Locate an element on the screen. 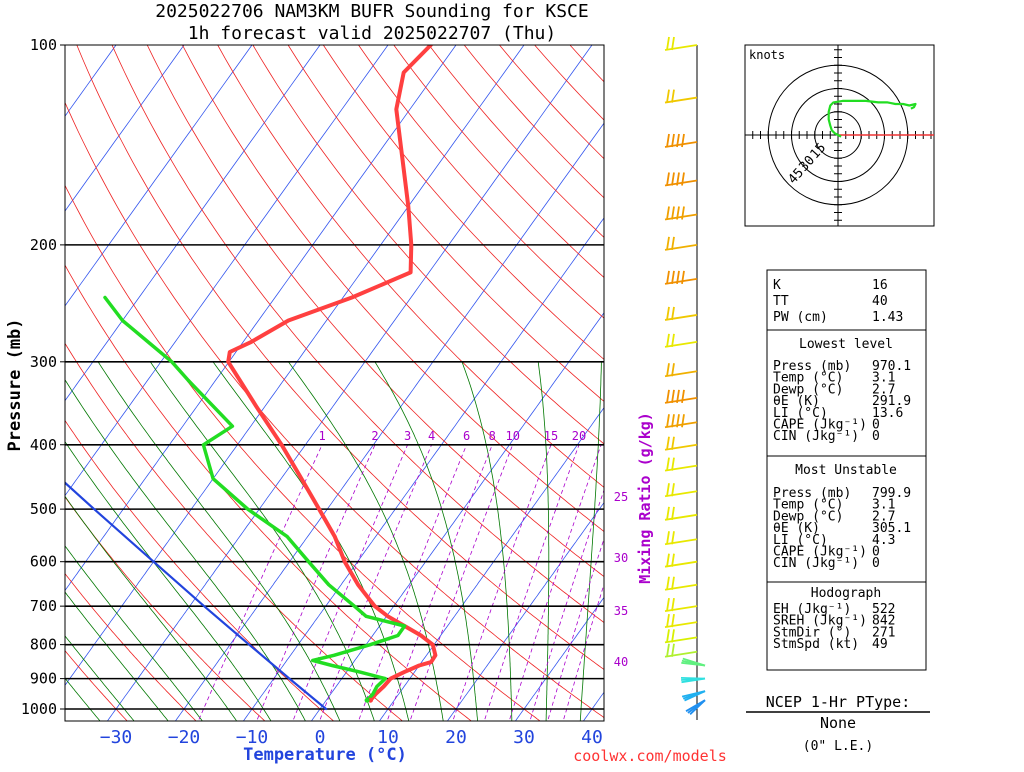  site-credit: coolwx.com/models is located at coordinates (650, 756).